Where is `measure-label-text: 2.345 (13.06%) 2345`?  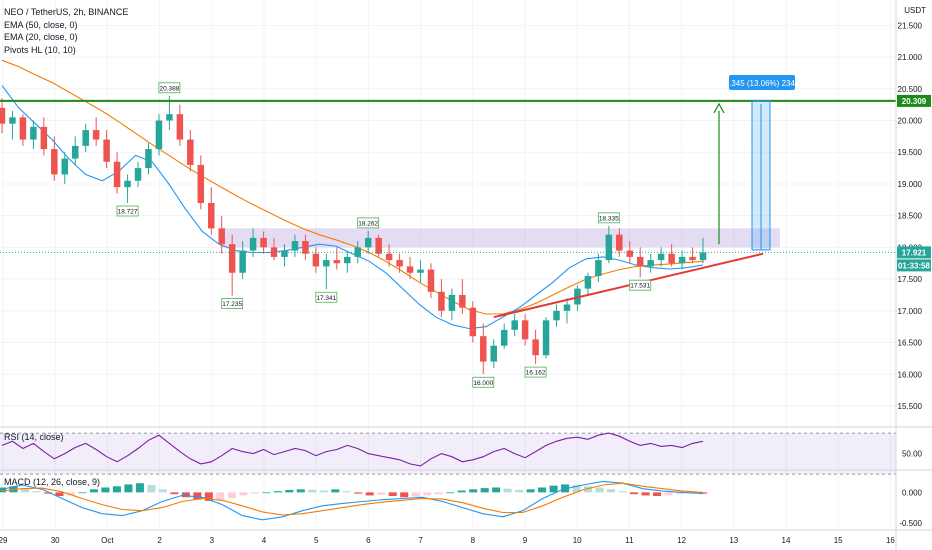
measure-label-text: 2.345 (13.06%) 2345 is located at coordinates (762, 83).